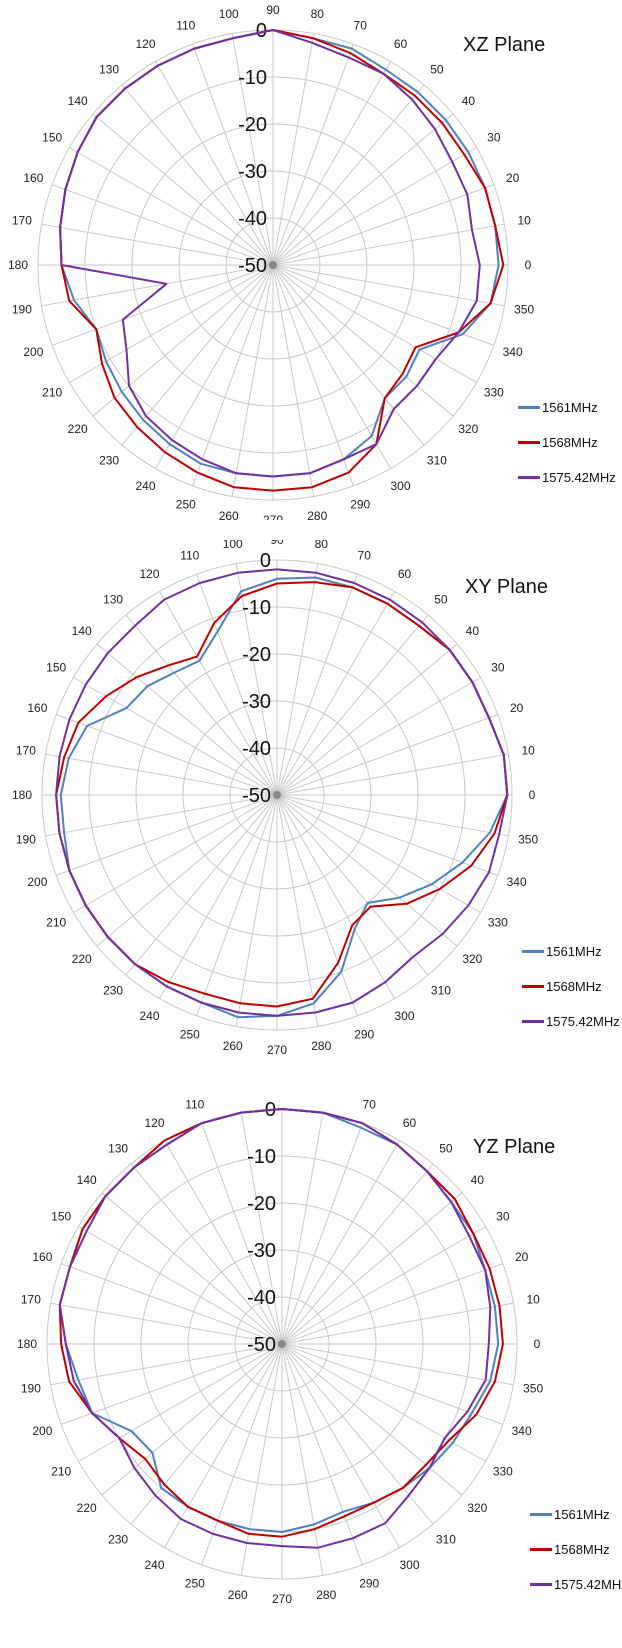 The width and height of the screenshot is (622, 1648). What do you see at coordinates (252, 219) in the screenshot?
I see `radial-tick-label: -40` at bounding box center [252, 219].